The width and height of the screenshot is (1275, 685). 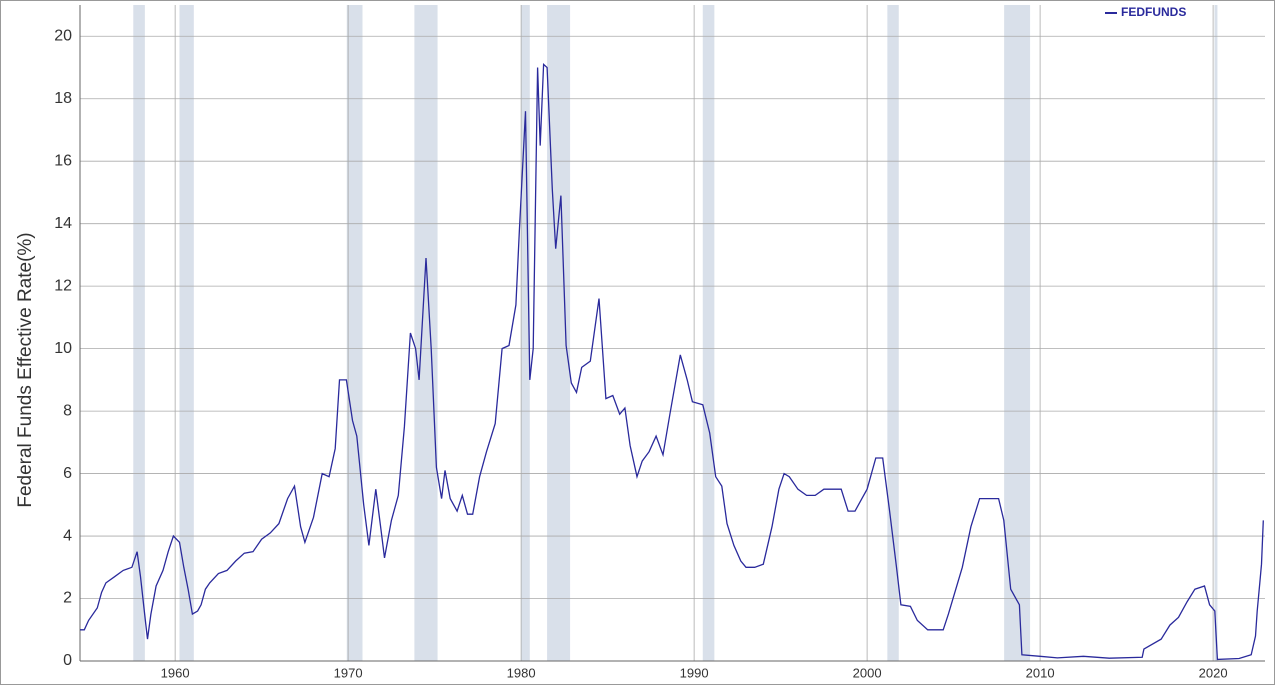 What do you see at coordinates (175, 672) in the screenshot?
I see `x-tick-label: 1960` at bounding box center [175, 672].